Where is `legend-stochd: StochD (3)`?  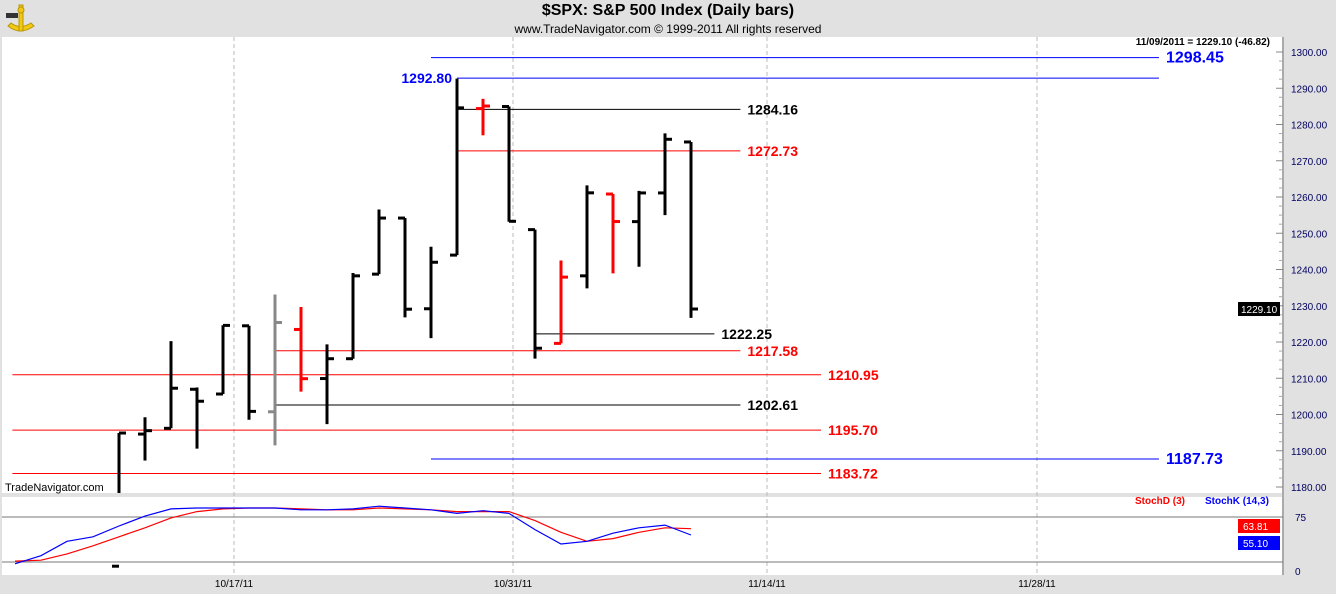
legend-stochd: StochD (3) is located at coordinates (1160, 501).